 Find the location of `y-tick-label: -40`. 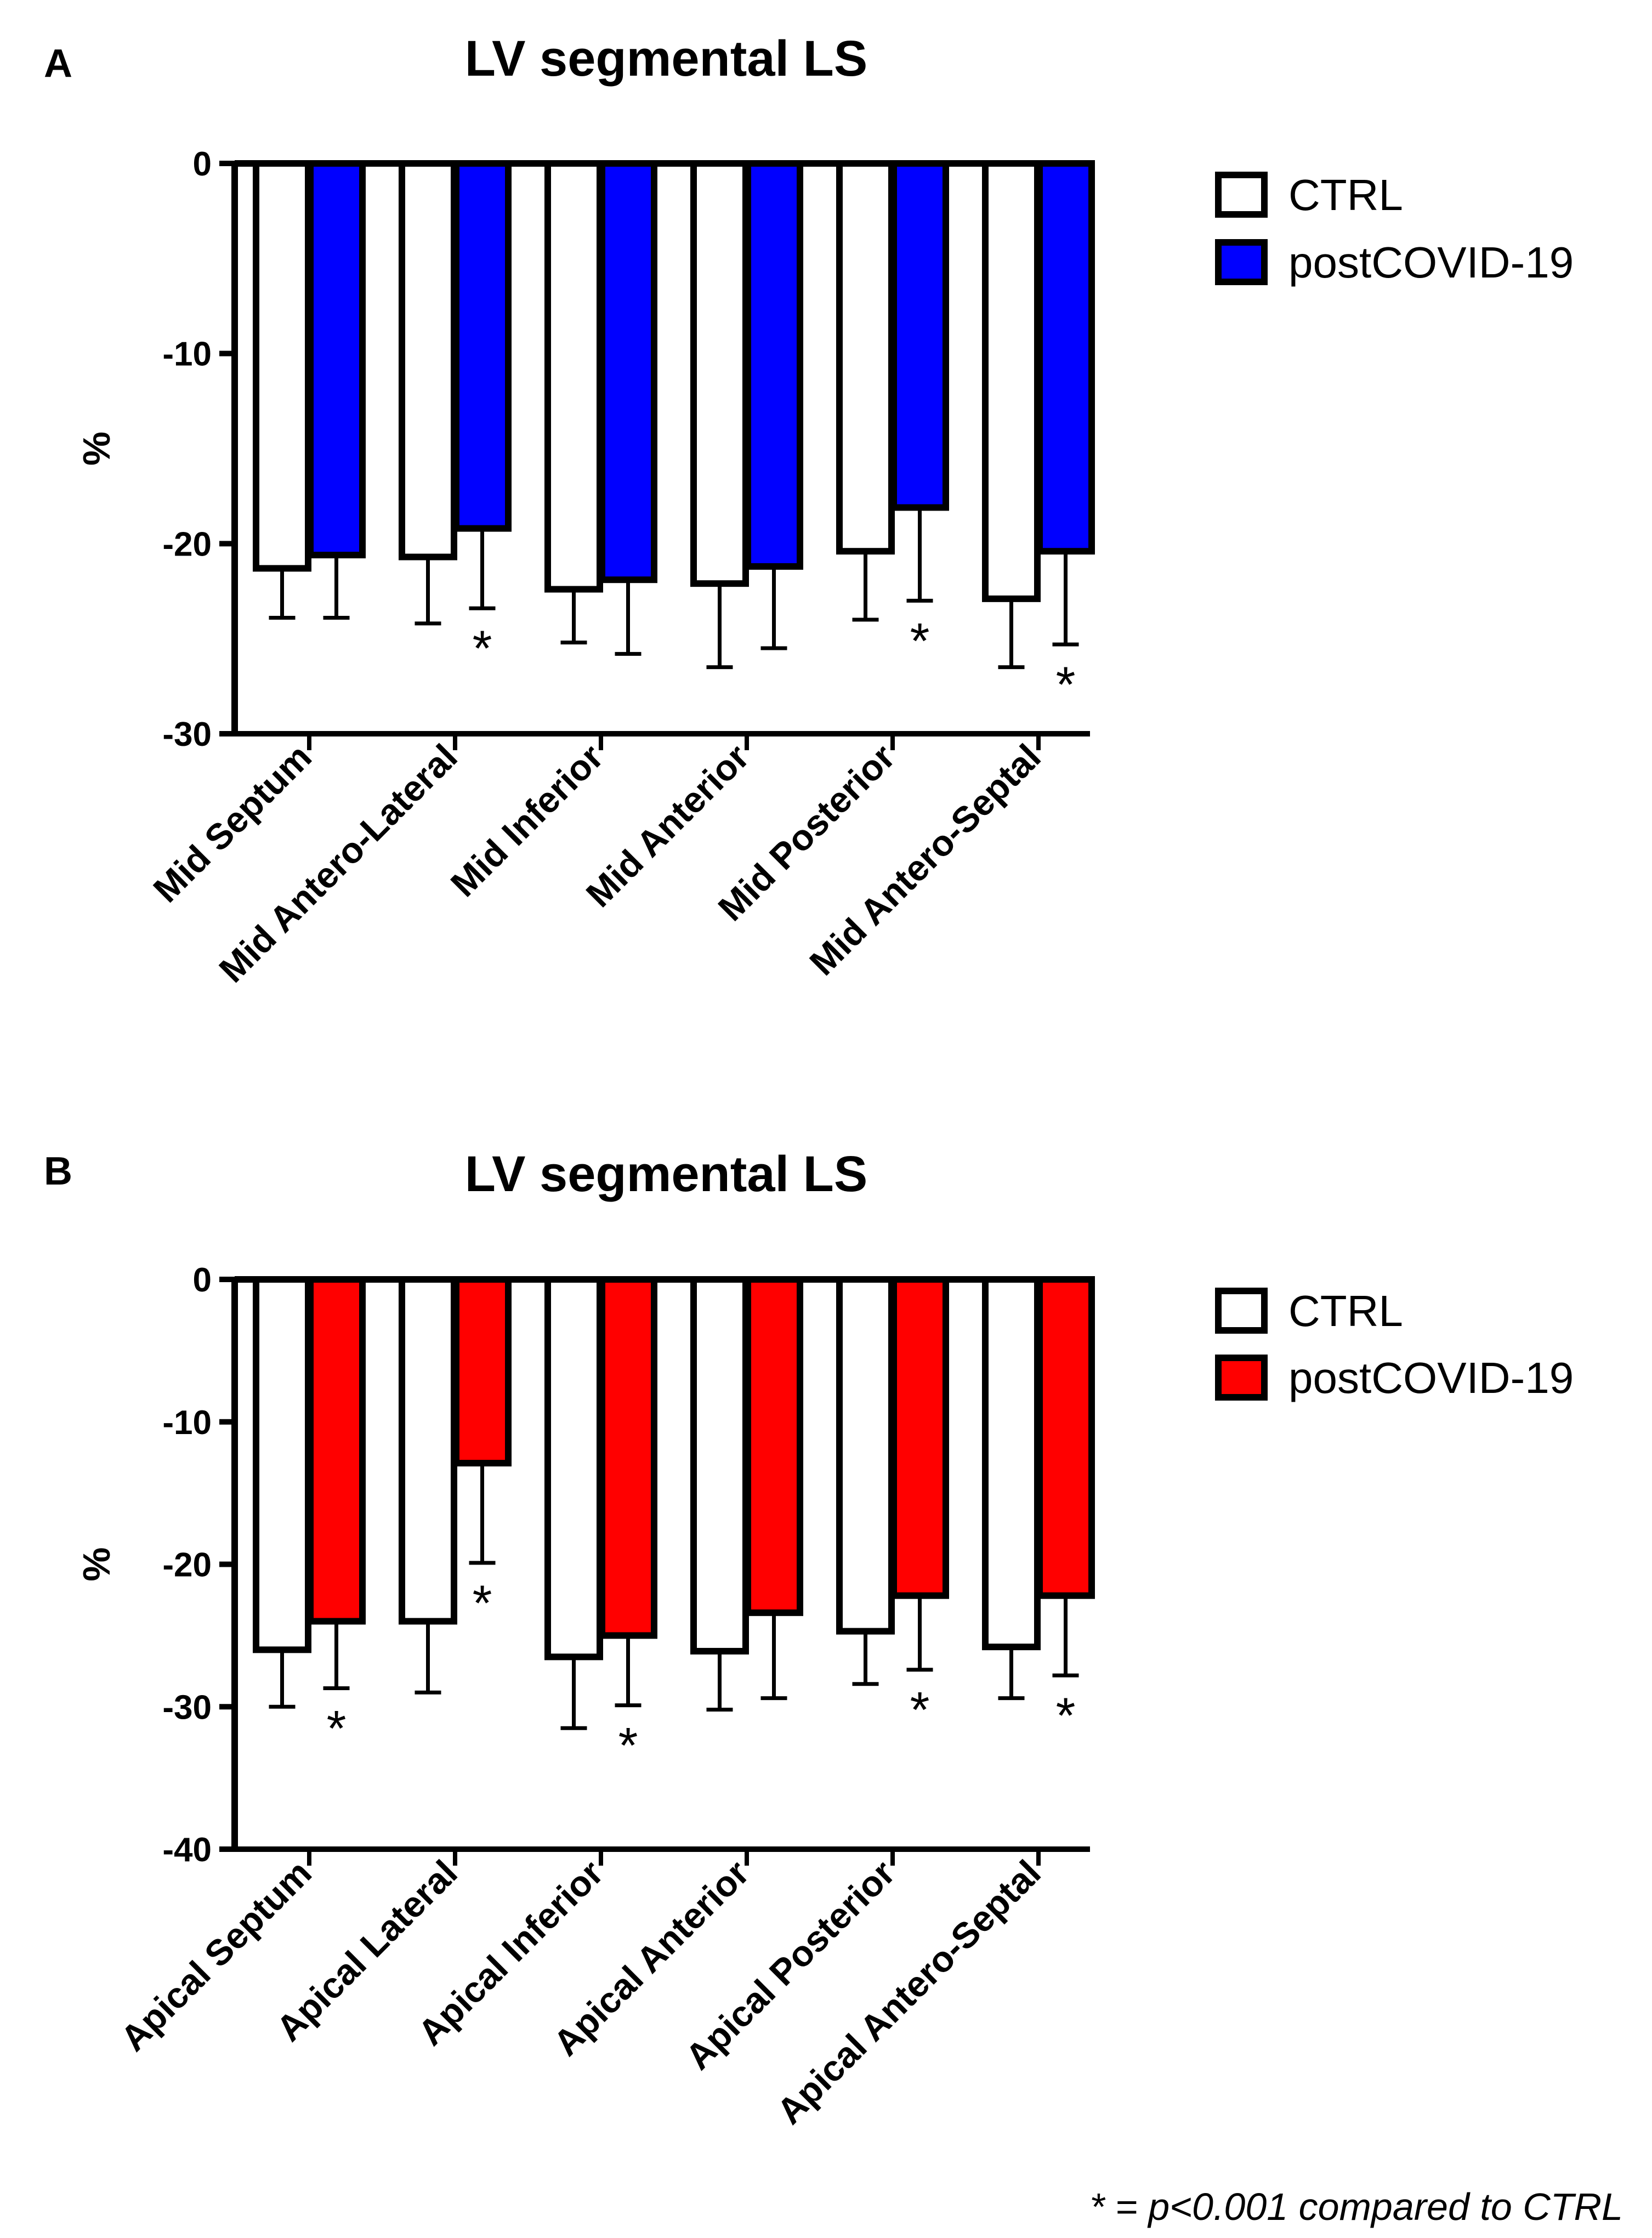

y-tick-label: -40 is located at coordinates (187, 1850).